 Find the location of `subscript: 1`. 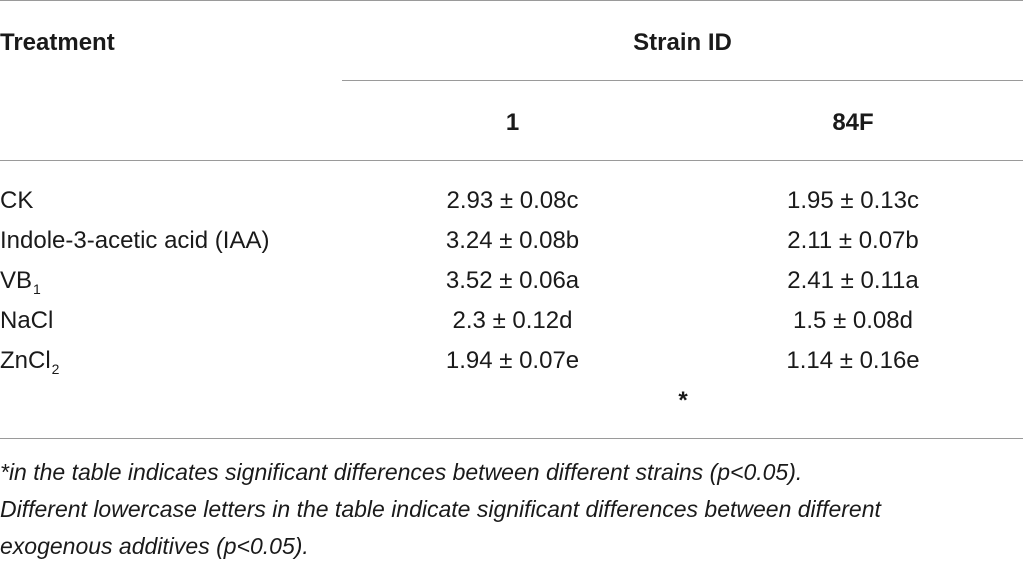

subscript: 1 is located at coordinates (37, 289).